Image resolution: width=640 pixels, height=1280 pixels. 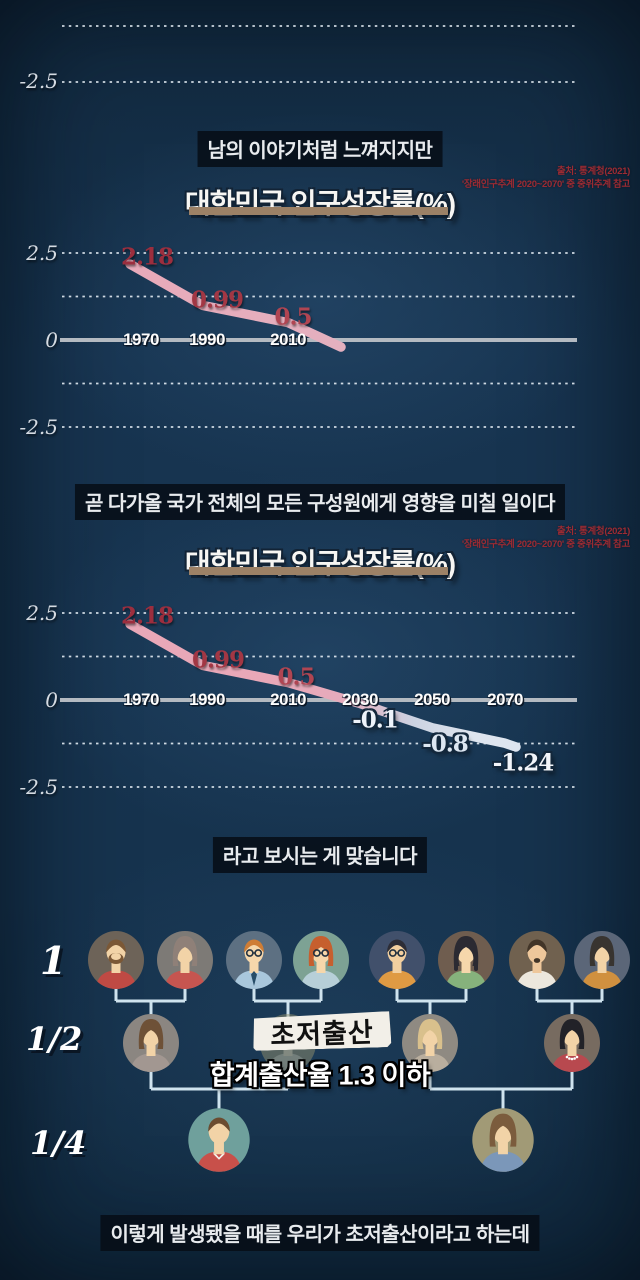 I want to click on generation-label-quarter: 1/4, so click(x=58, y=1143).